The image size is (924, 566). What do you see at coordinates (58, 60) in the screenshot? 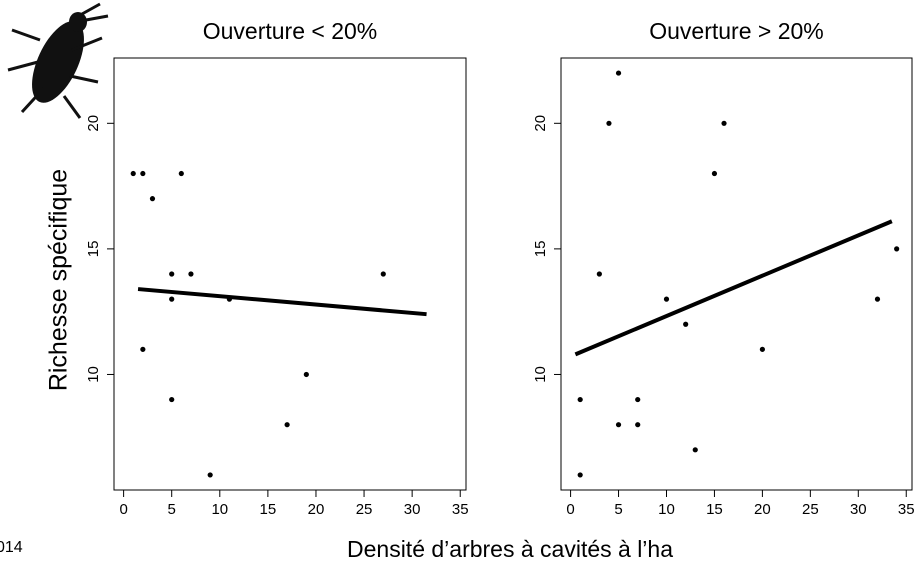
I see `beetle-icon` at bounding box center [58, 60].